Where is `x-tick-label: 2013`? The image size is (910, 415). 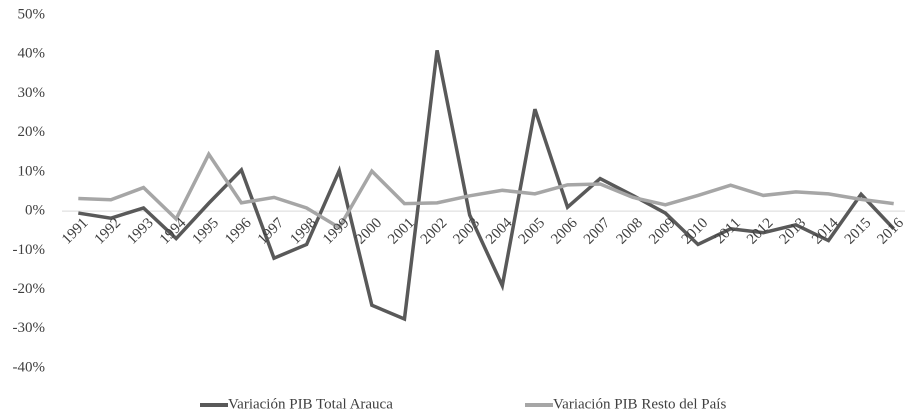 x-tick-label: 2013 is located at coordinates (793, 231).